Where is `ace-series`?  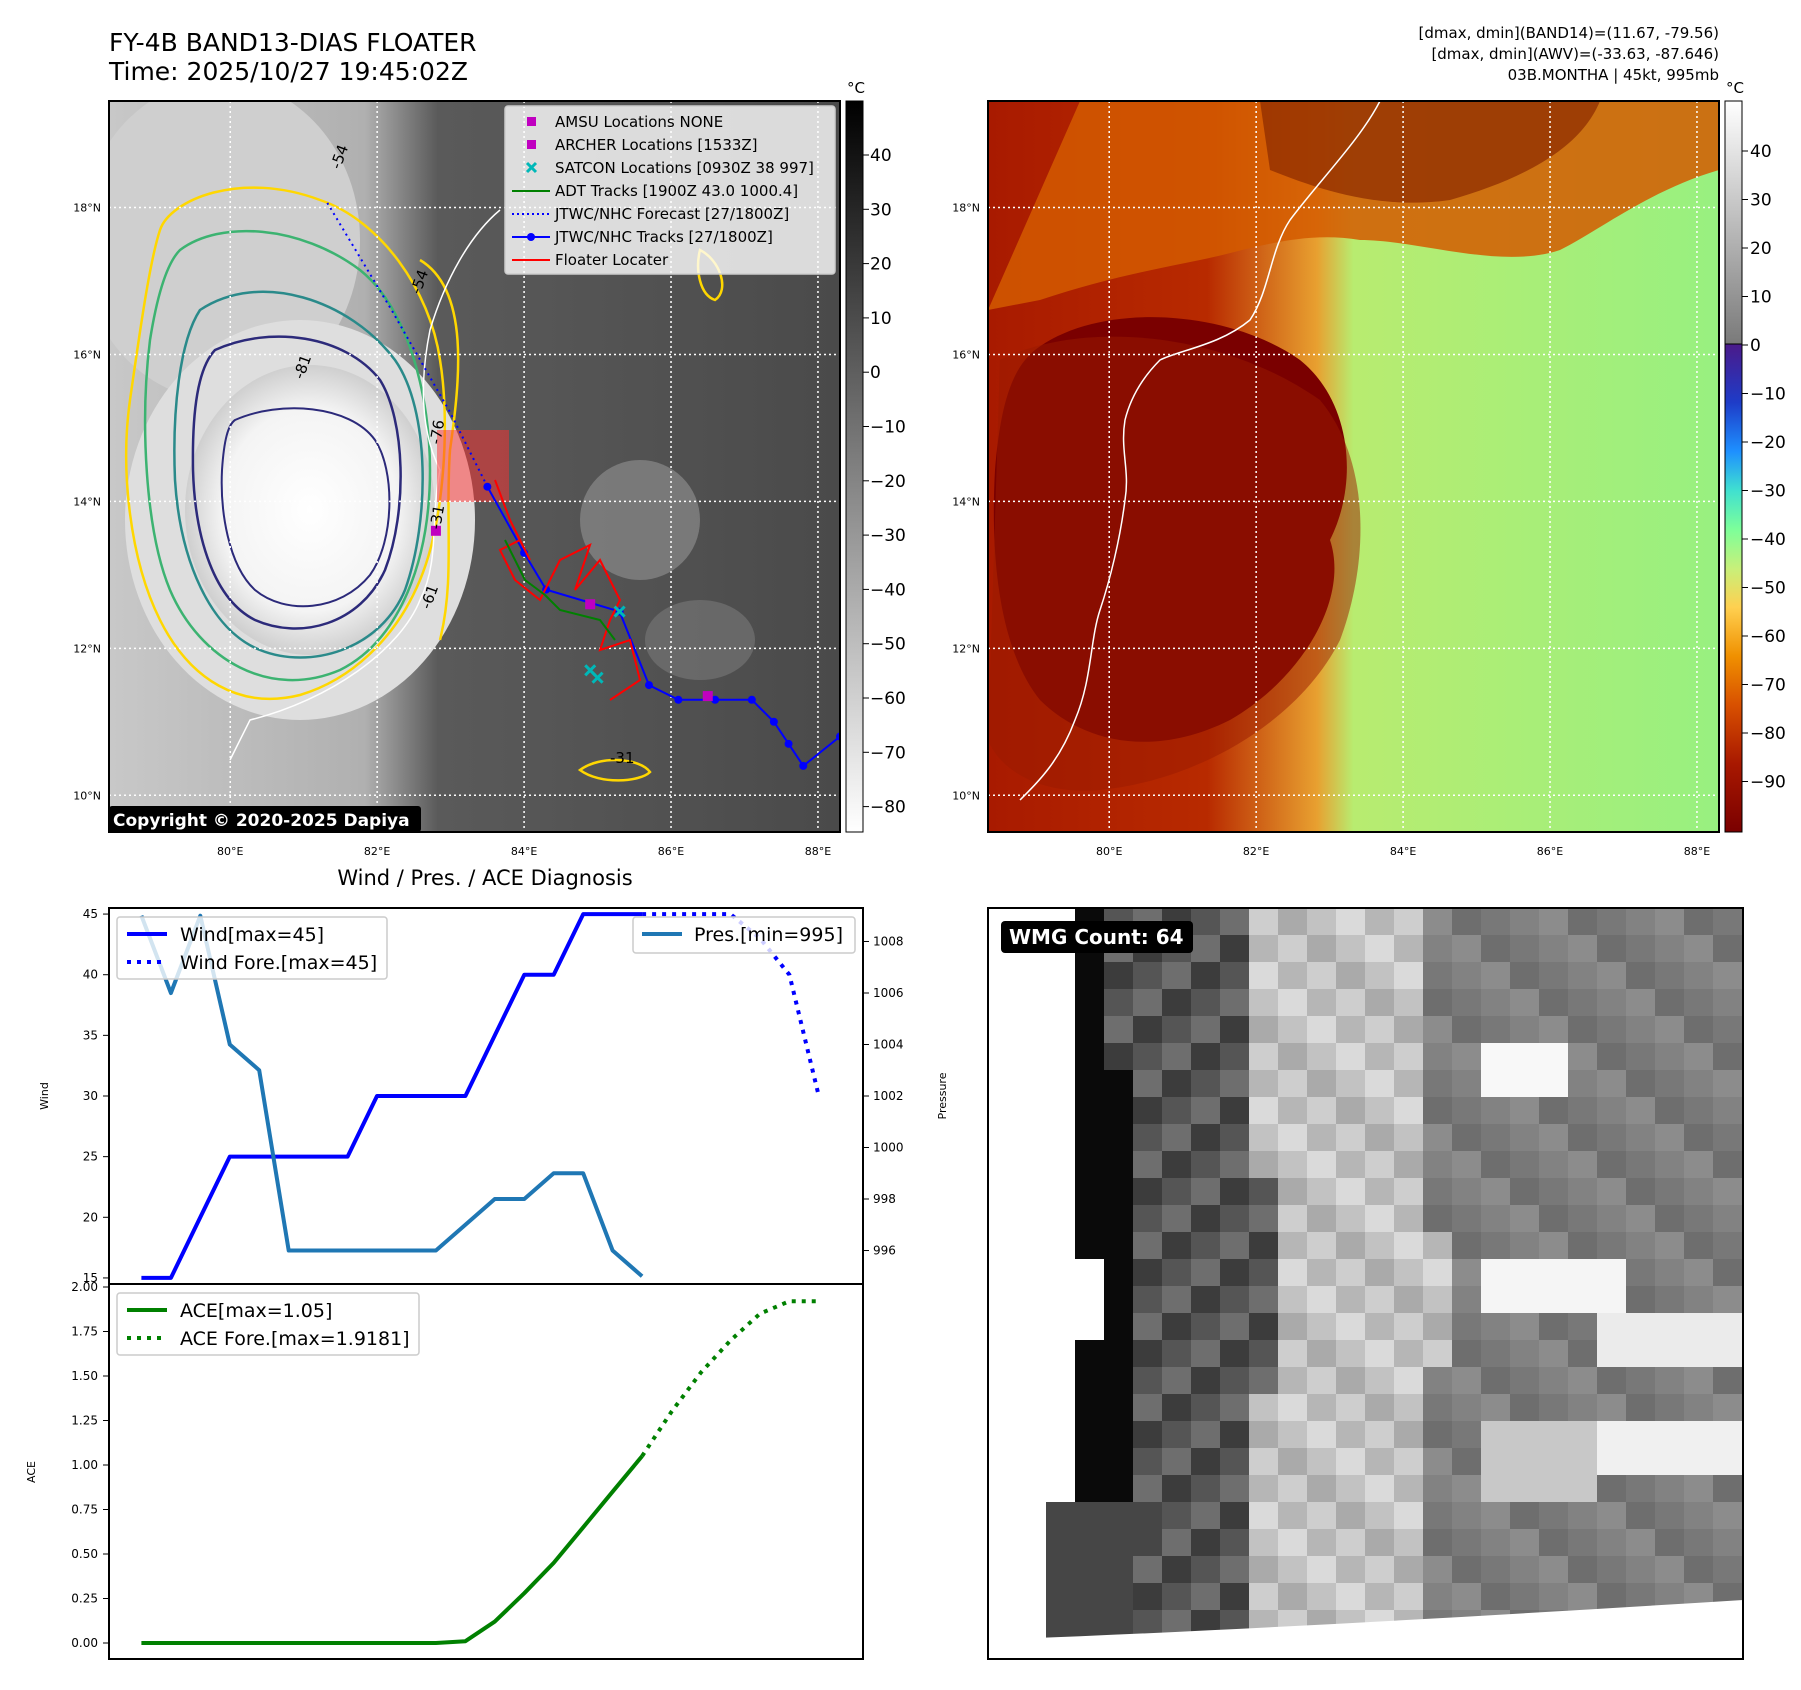
ace-series is located at coordinates (480, 1472).